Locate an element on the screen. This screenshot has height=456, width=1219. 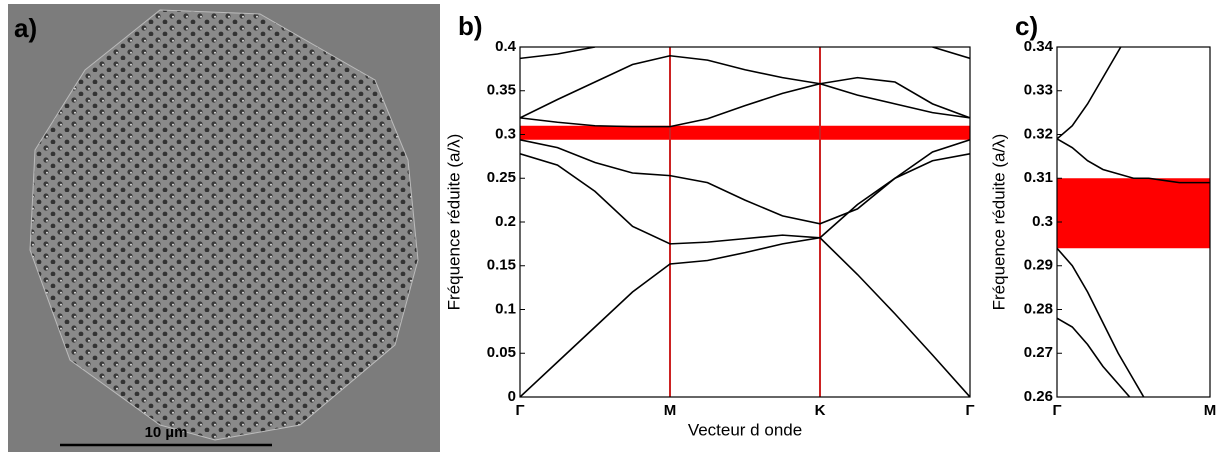
scale-bar-label: 10 µm is located at coordinates (166, 432).